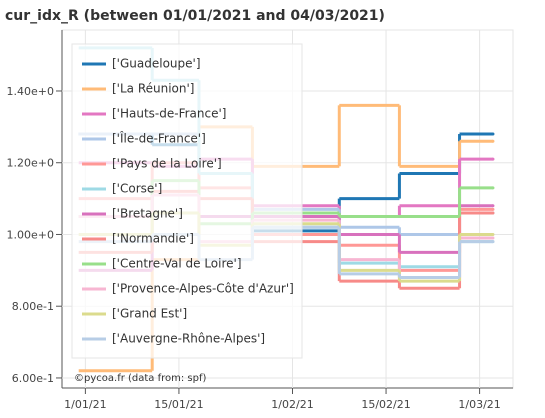 The image size is (545, 418). What do you see at coordinates (188, 339) in the screenshot?
I see `legend-label: ['Auvergne-Rhône-Alpes']` at bounding box center [188, 339].